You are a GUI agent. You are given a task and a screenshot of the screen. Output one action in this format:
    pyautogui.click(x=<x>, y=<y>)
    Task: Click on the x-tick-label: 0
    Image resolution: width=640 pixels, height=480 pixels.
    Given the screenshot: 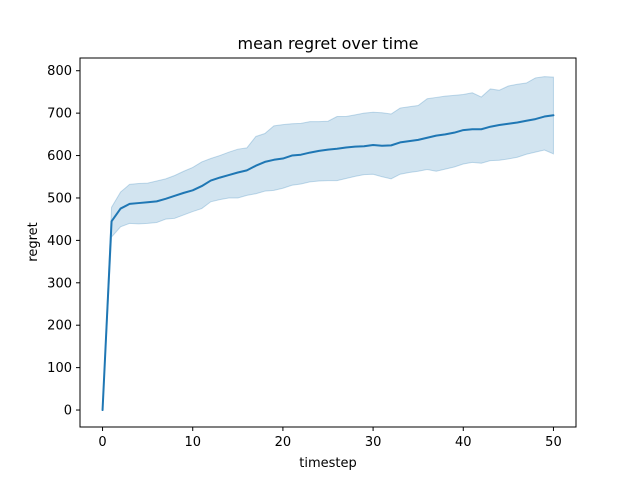 What is the action you would take?
    pyautogui.click(x=102, y=442)
    